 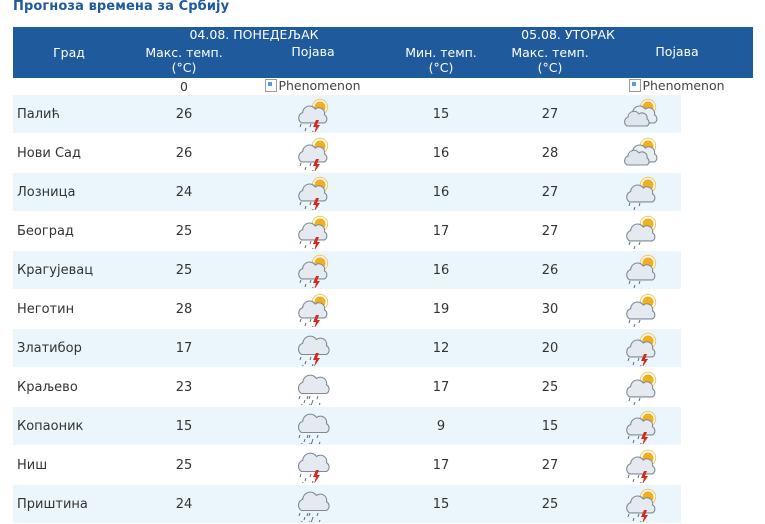 I want to click on city-name: Београд, so click(x=69, y=231).